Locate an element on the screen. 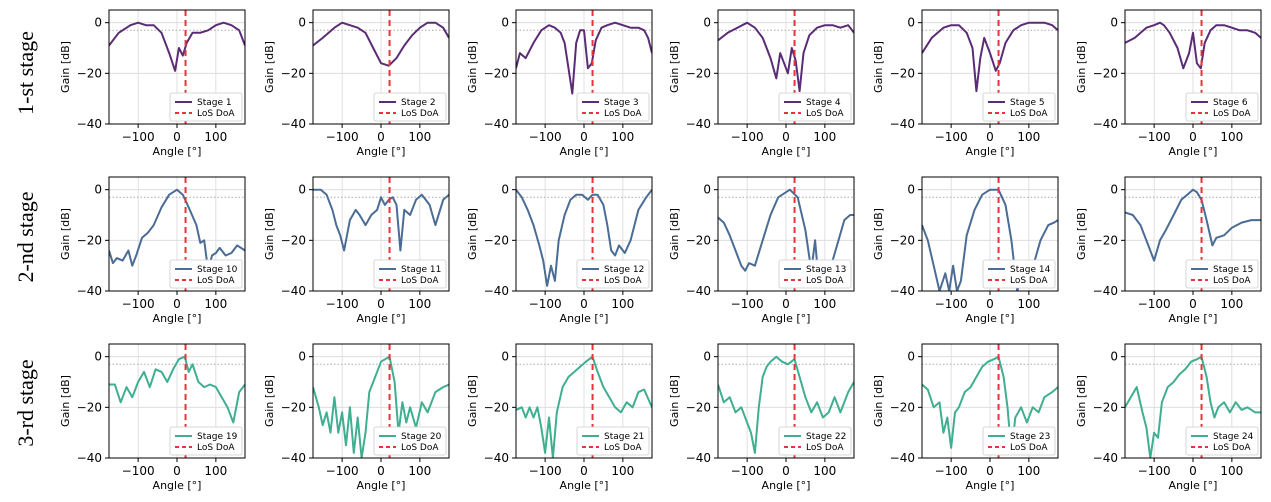 The width and height of the screenshot is (1271, 502). legend-label-stage: Stage 12 is located at coordinates (624, 270).